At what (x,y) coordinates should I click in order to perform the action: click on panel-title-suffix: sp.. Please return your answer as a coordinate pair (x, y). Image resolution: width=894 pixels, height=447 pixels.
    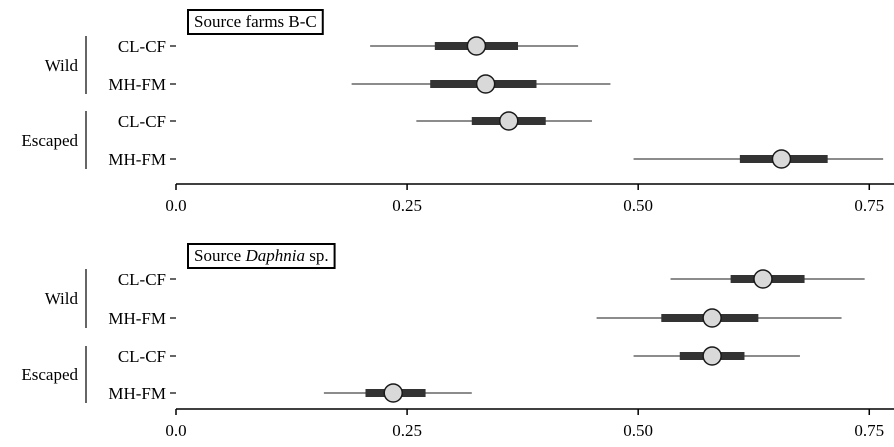
    Looking at the image, I should click on (317, 255).